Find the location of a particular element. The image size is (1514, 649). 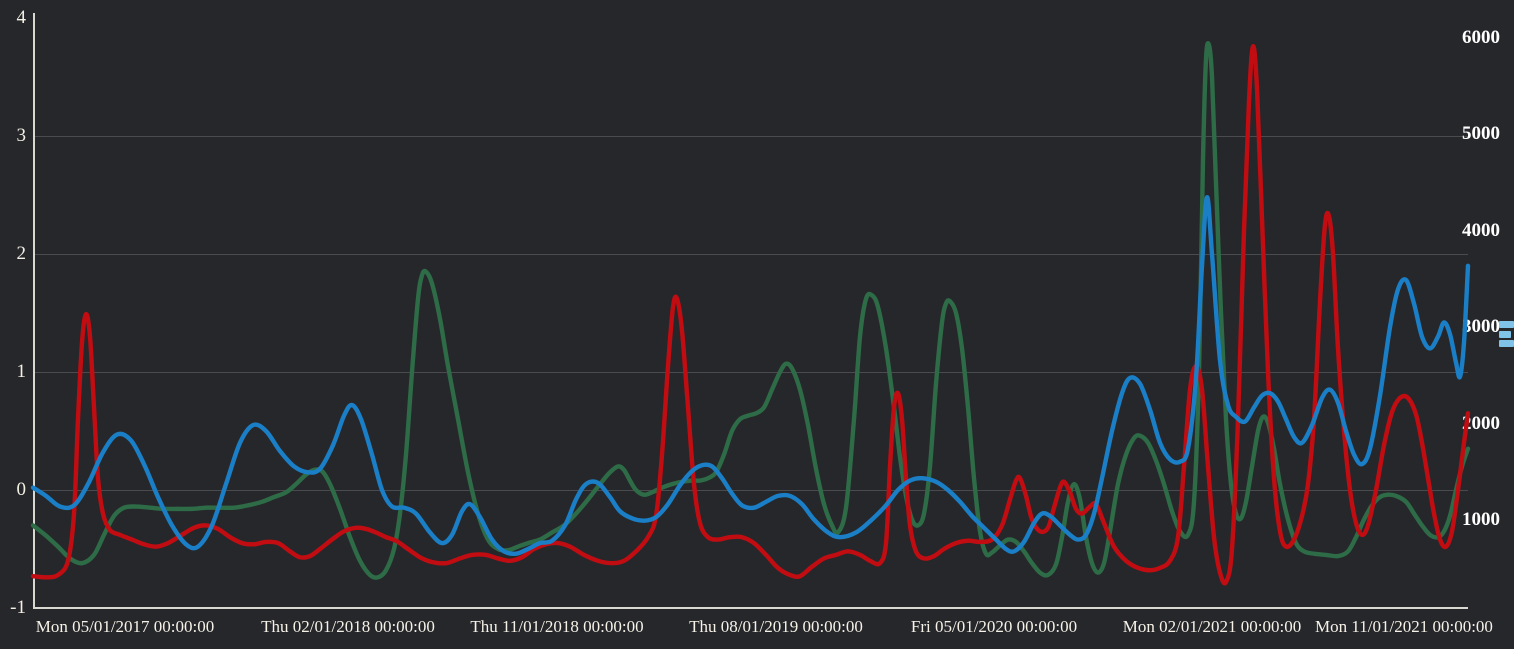

right-tick-5000: 5000 is located at coordinates (1481, 134).